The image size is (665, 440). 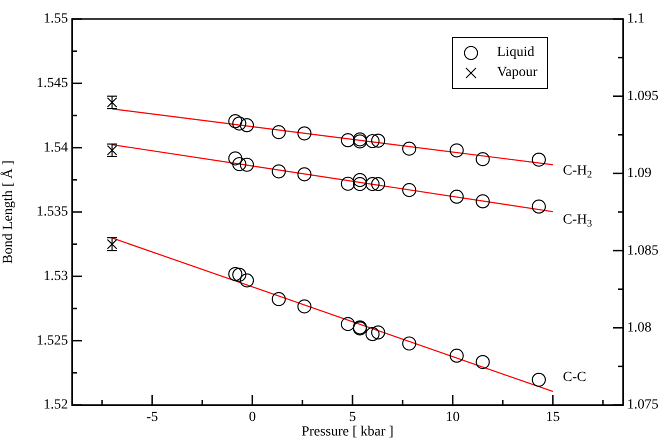 I want to click on y-tick-label: 1.52, so click(x=56, y=405).